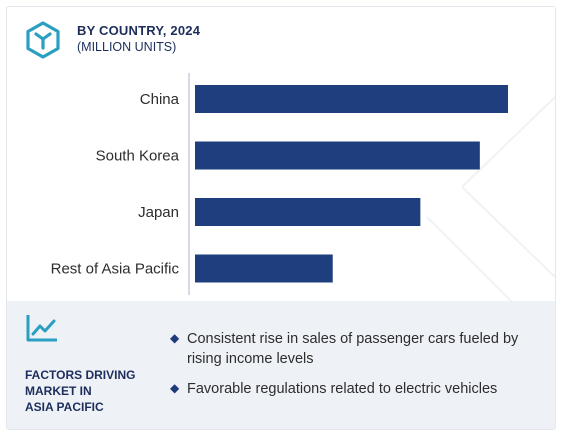  What do you see at coordinates (490, 202) in the screenshot?
I see `background-decoration` at bounding box center [490, 202].